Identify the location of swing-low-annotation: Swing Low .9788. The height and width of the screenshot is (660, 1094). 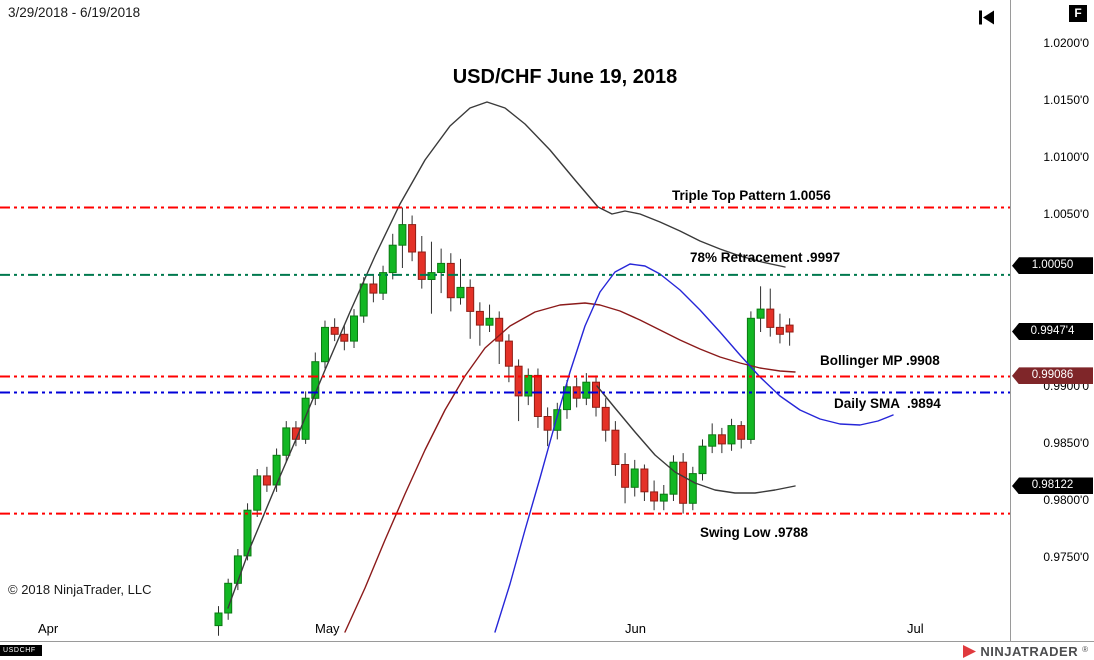
(754, 532).